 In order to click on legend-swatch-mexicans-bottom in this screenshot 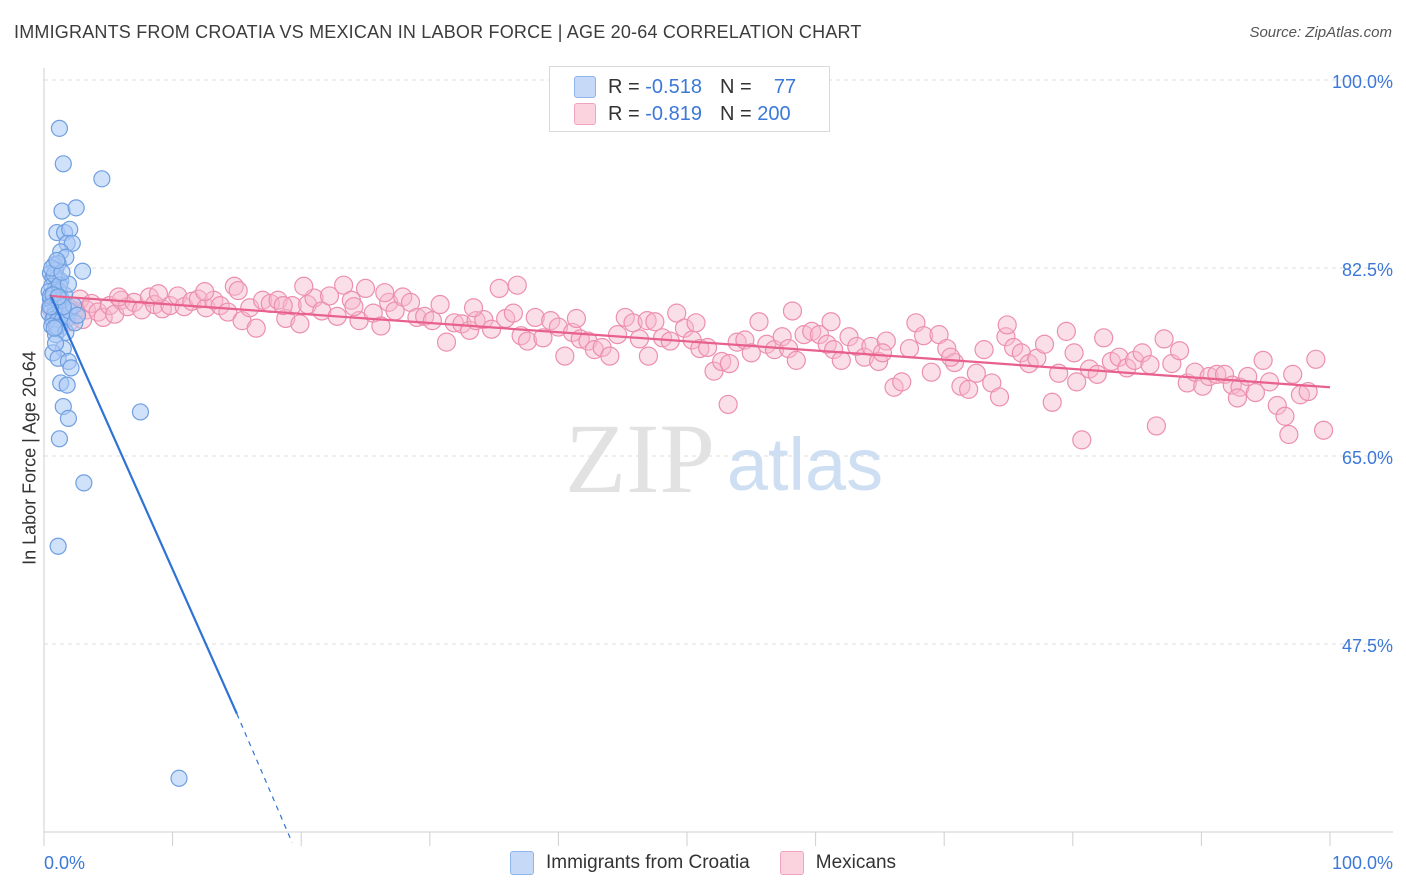, I will do `click(791, 863)`.